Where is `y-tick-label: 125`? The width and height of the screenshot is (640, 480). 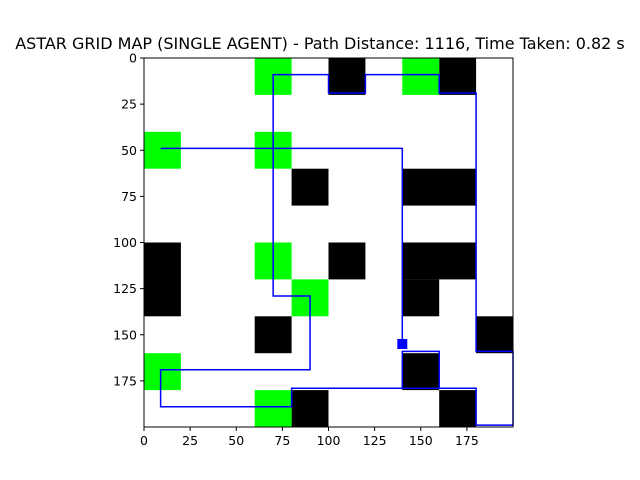
y-tick-label: 125 is located at coordinates (125, 288).